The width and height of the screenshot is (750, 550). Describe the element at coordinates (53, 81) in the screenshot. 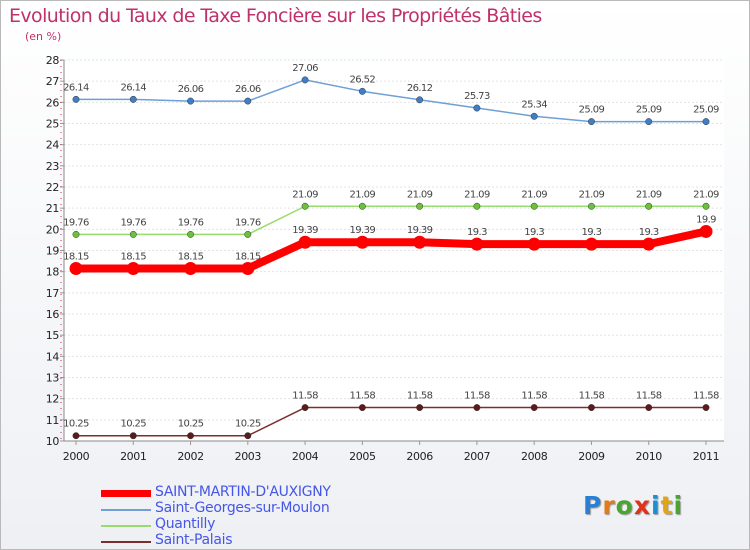

I see `y-tick-label: 27` at that location.